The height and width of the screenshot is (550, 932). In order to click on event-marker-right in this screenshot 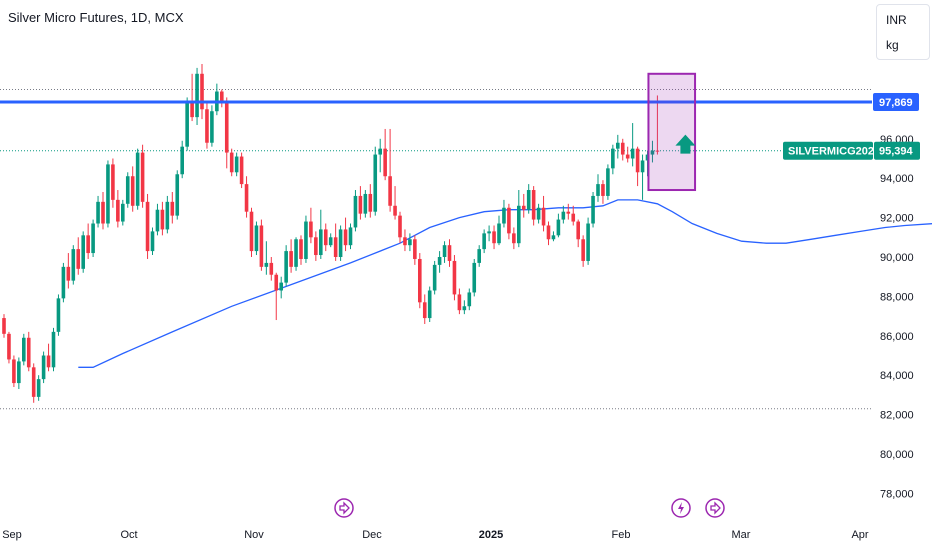, I will do `click(715, 508)`.